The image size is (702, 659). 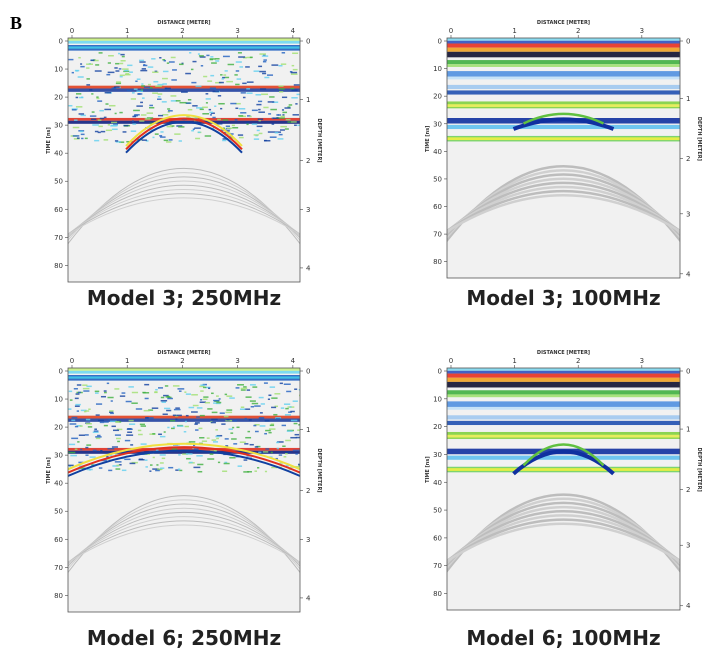 I want to click on y-axis-title: TIME [ns], so click(x=428, y=139).